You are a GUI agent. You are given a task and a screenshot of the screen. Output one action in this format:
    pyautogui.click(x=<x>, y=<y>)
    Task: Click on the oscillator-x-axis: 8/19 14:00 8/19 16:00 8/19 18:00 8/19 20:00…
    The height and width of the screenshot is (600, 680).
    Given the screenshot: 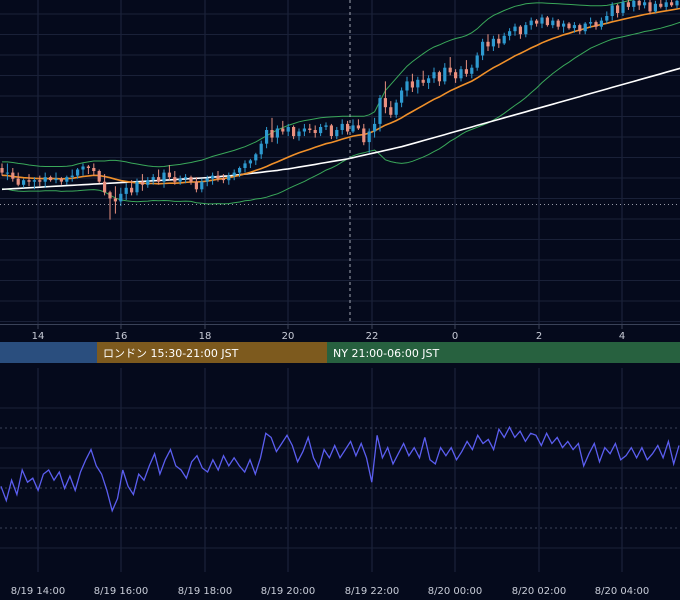 What is the action you would take?
    pyautogui.click(x=330, y=591)
    